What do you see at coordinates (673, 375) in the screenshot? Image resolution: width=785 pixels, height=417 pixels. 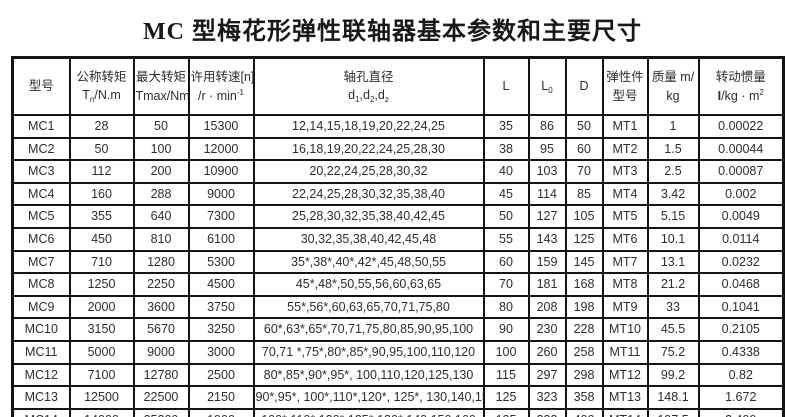 I see `table-cell: 99.2` at bounding box center [673, 375].